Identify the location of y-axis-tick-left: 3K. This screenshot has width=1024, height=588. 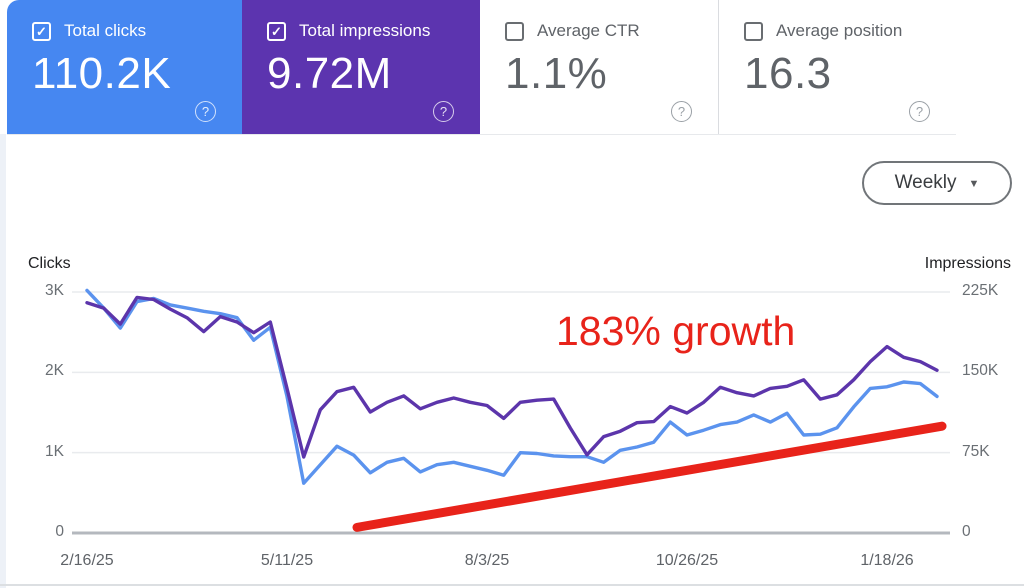
(54, 290).